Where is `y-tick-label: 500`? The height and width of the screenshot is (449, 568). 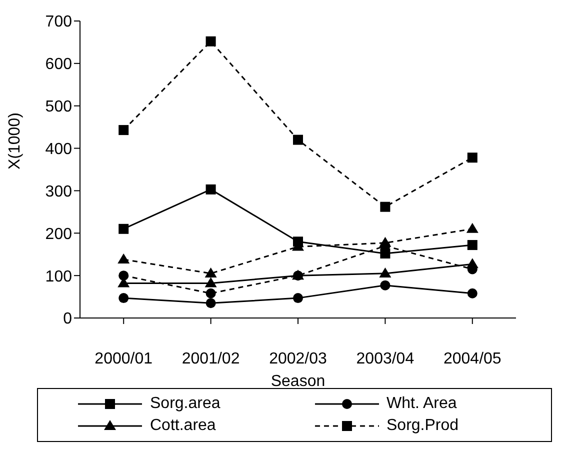
y-tick-label: 500 is located at coordinates (58, 107).